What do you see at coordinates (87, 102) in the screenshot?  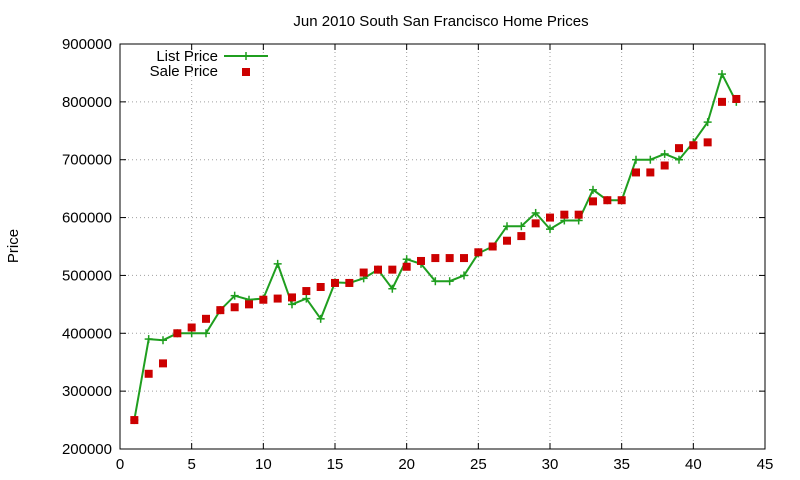 I see `y-tick-label: 800000` at bounding box center [87, 102].